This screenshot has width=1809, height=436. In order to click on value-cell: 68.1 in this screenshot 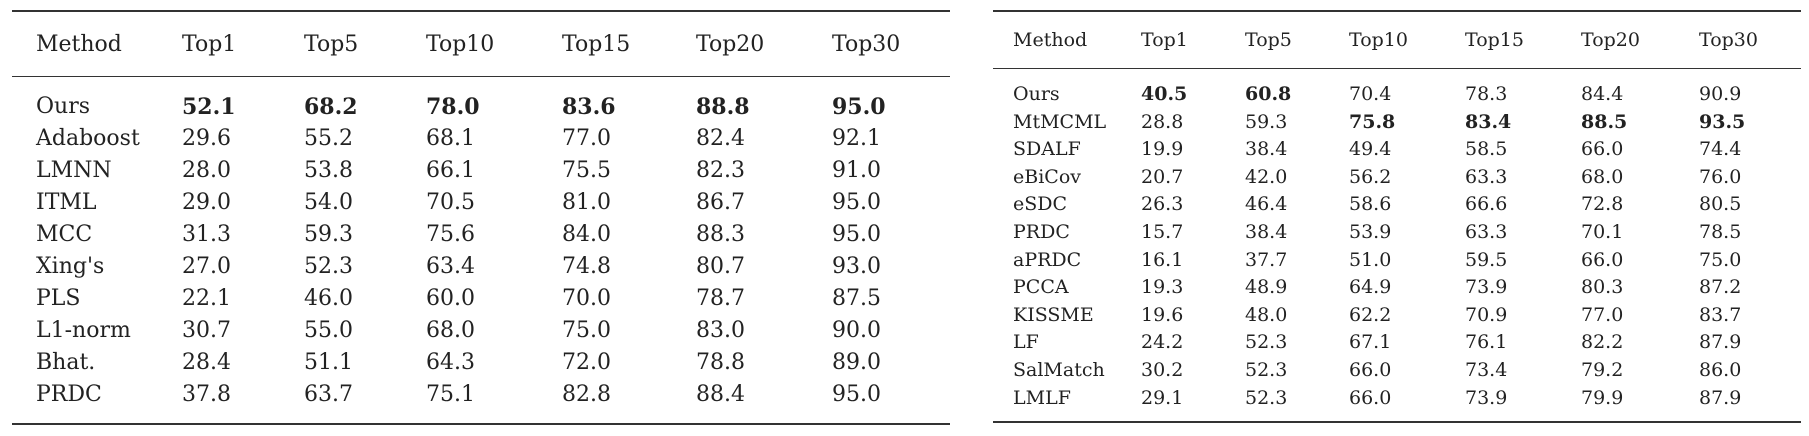, I will do `click(450, 138)`.